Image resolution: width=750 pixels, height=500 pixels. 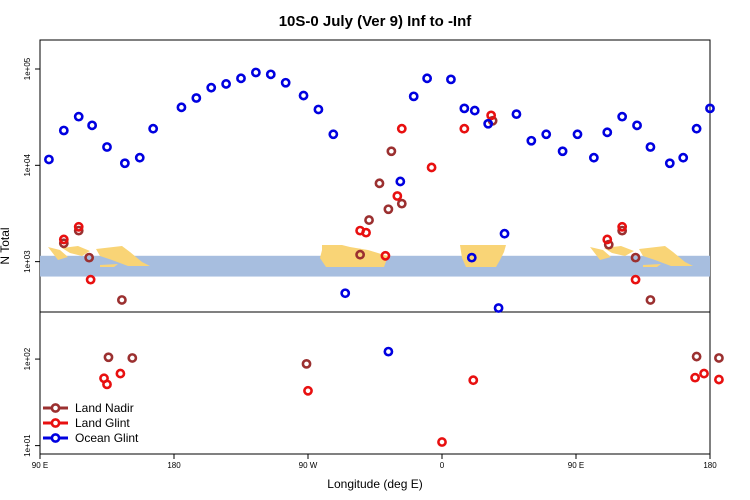 What do you see at coordinates (99, 256) in the screenshot?
I see `land-mass-maritime-continent` at bounding box center [99, 256].